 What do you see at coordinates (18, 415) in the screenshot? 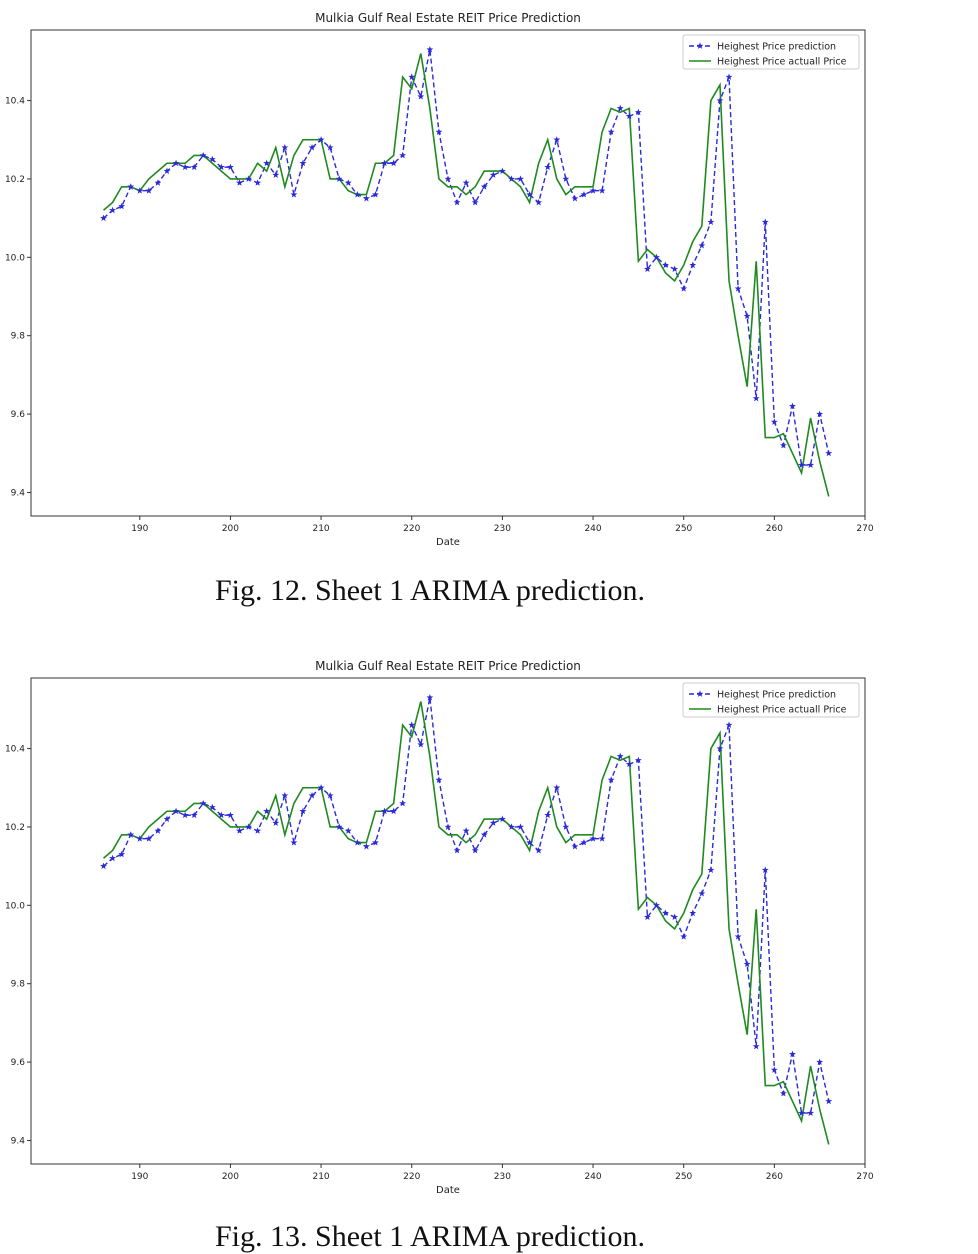
I see `y-tick-label: 9.6` at bounding box center [18, 415].